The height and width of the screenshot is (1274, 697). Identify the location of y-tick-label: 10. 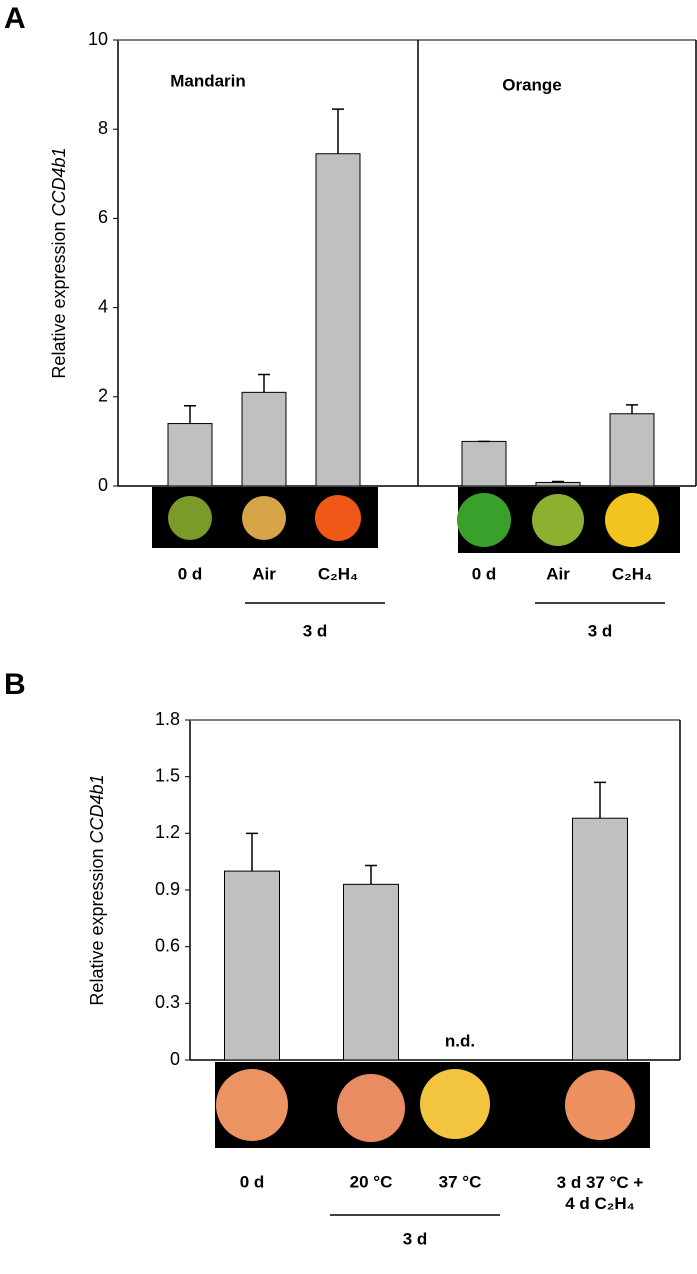
(98, 39).